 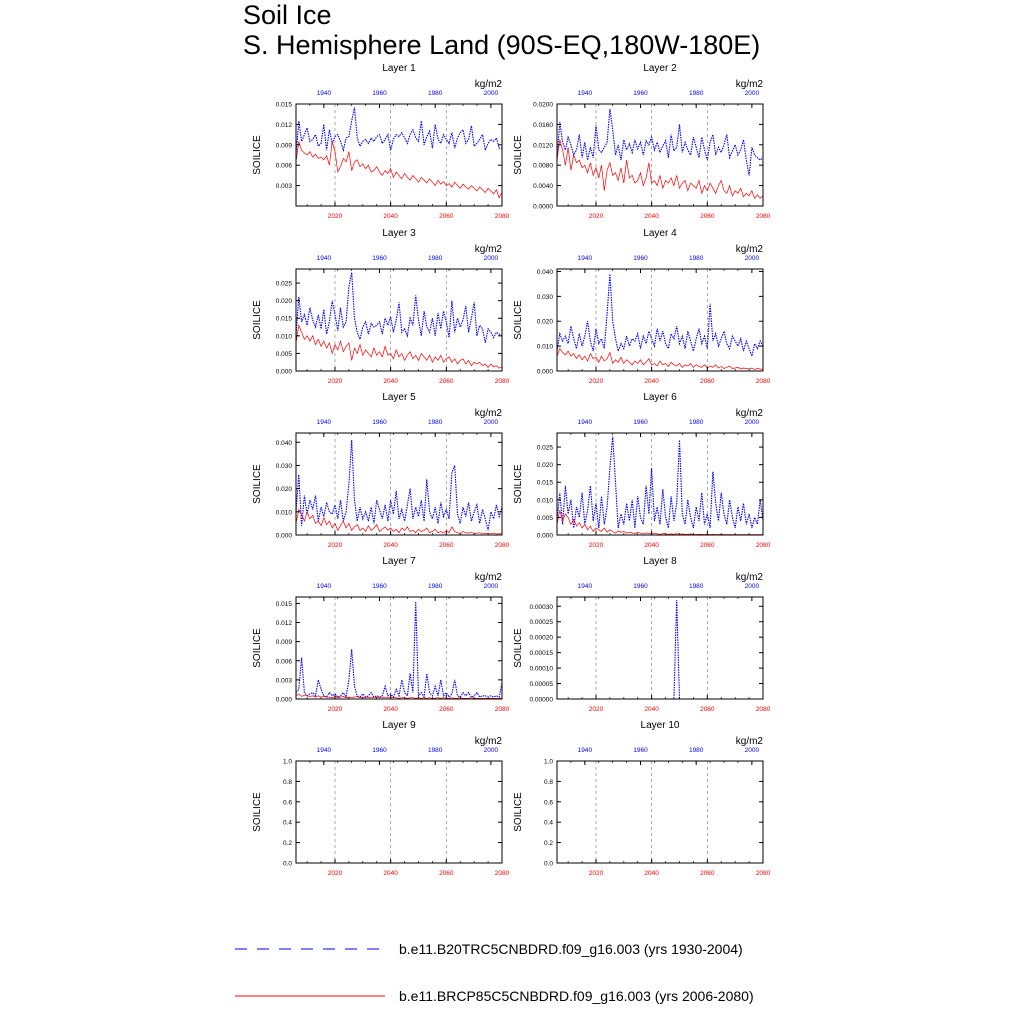 I want to click on layer-10-ytick-label: 1.0, so click(x=548, y=762).